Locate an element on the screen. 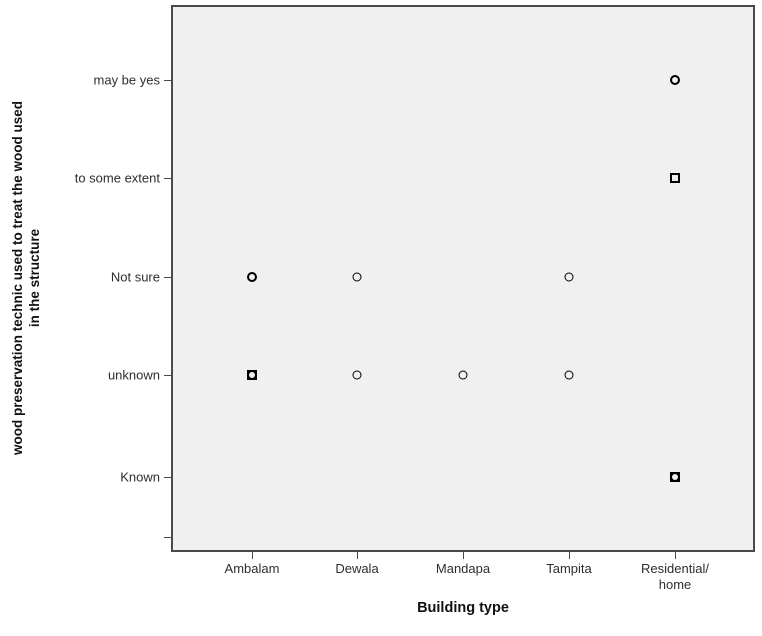 This screenshot has height=636, width=762. x-tick-dewala is located at coordinates (357, 555).